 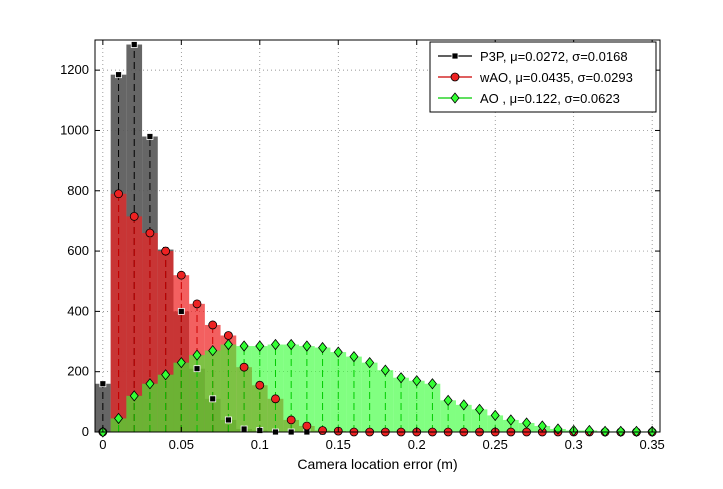 I want to click on x-tick-label-7: 0.35, so click(x=651, y=444).